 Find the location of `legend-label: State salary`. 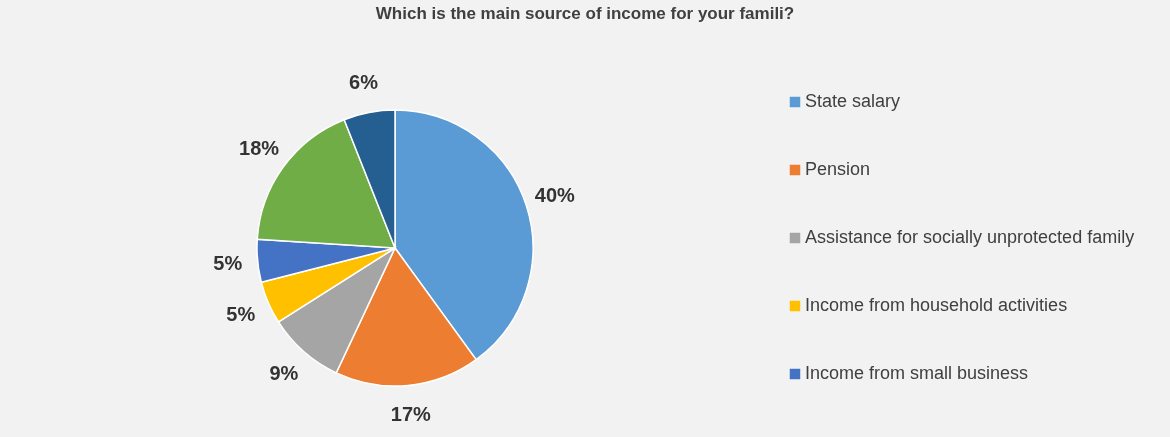

legend-label: State salary is located at coordinates (853, 101).